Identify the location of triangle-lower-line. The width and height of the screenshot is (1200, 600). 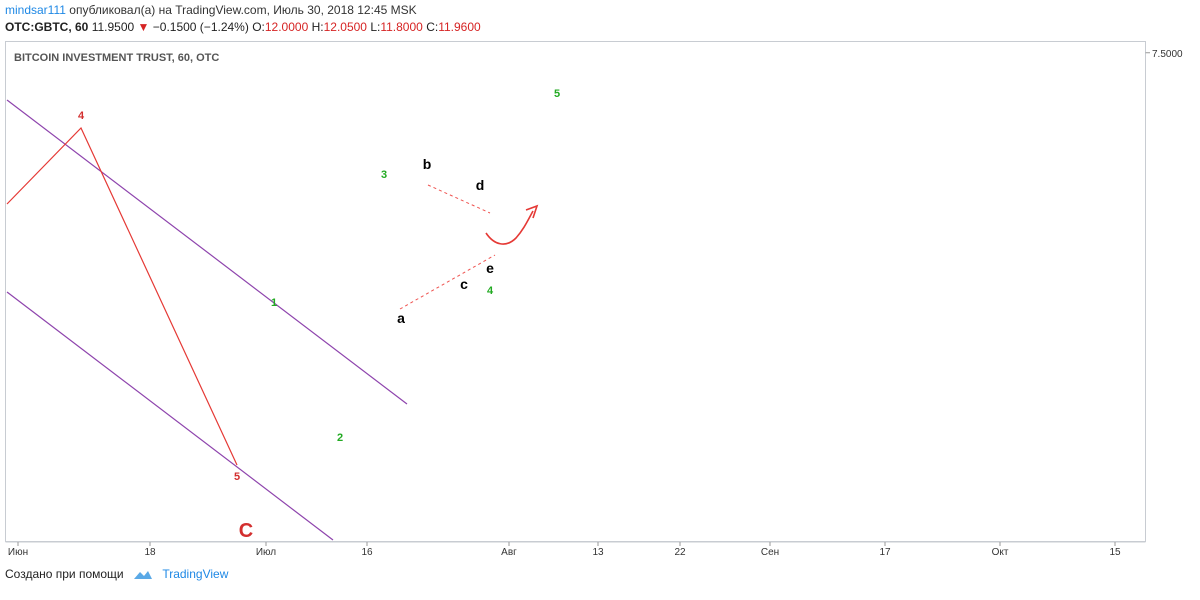
(447, 282).